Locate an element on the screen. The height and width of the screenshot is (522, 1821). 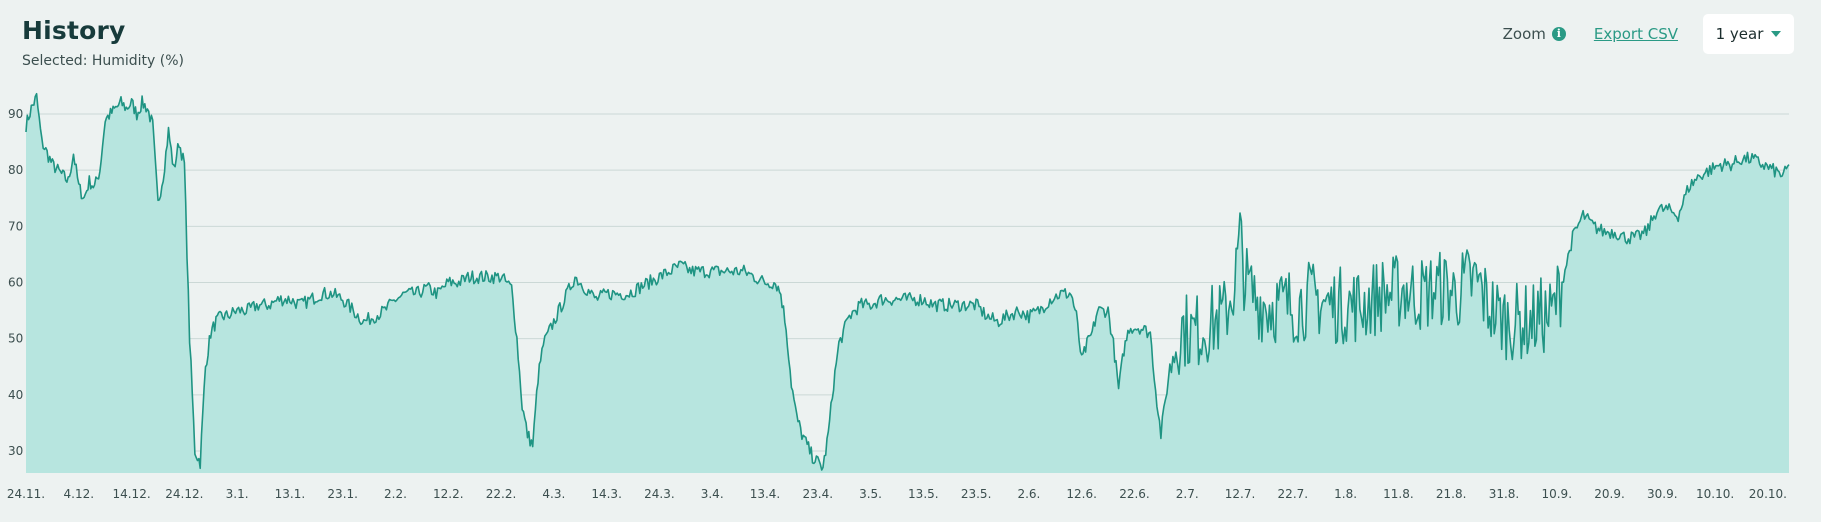
x-tick-label: 22.6. is located at coordinates (1134, 494).